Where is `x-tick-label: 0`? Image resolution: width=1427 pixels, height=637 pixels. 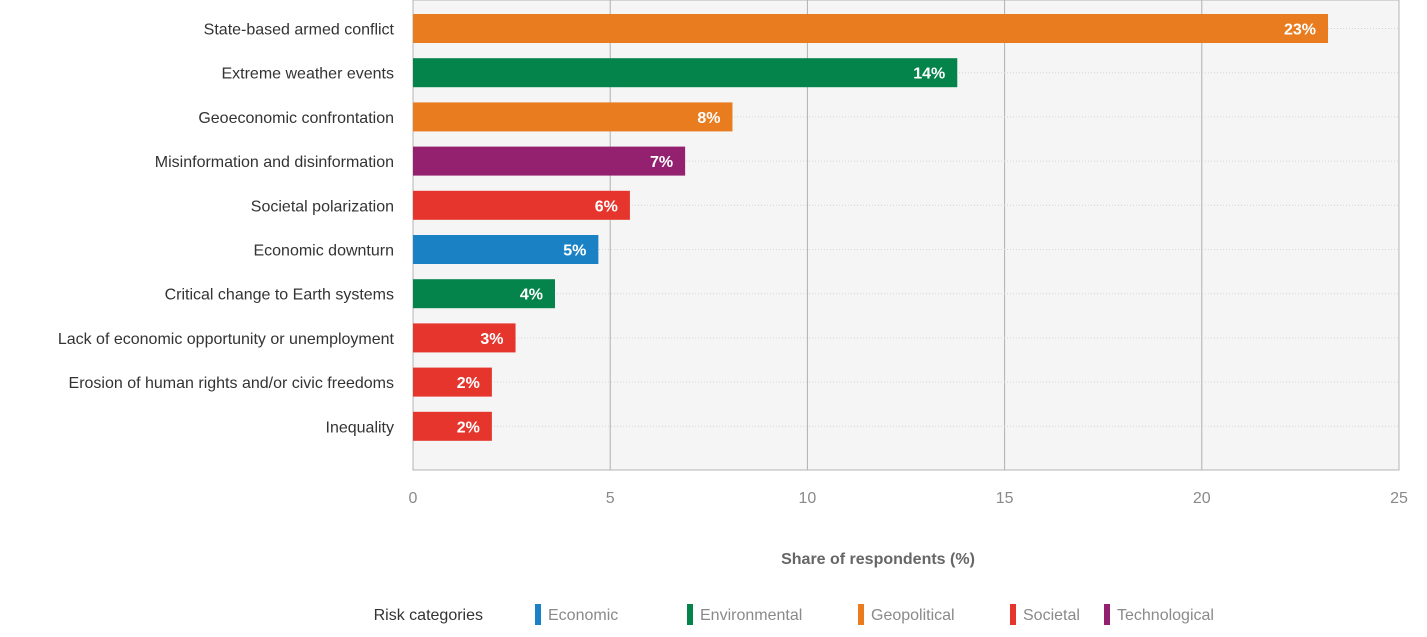 x-tick-label: 0 is located at coordinates (413, 498).